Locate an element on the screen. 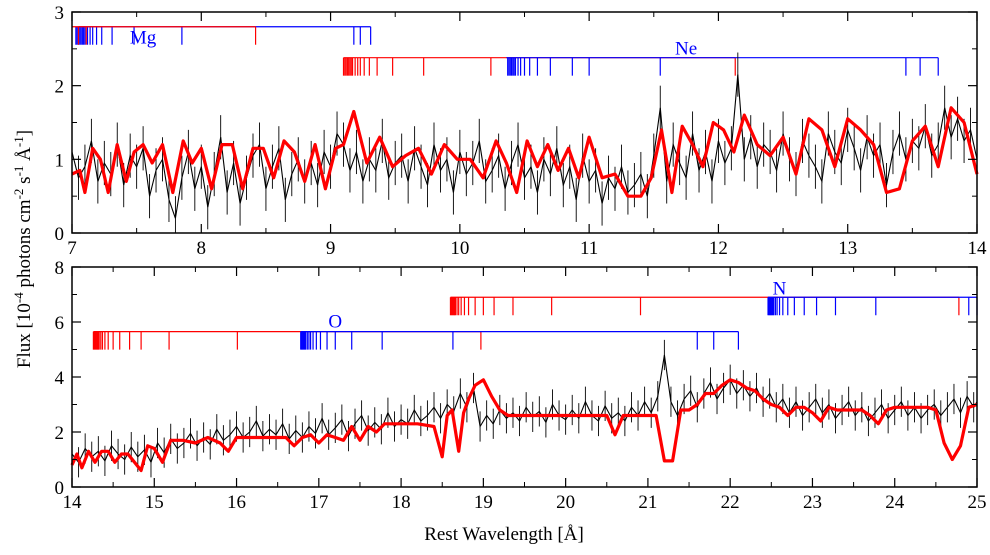 The image size is (990, 555). y-tick-label: 8 is located at coordinates (60, 268).